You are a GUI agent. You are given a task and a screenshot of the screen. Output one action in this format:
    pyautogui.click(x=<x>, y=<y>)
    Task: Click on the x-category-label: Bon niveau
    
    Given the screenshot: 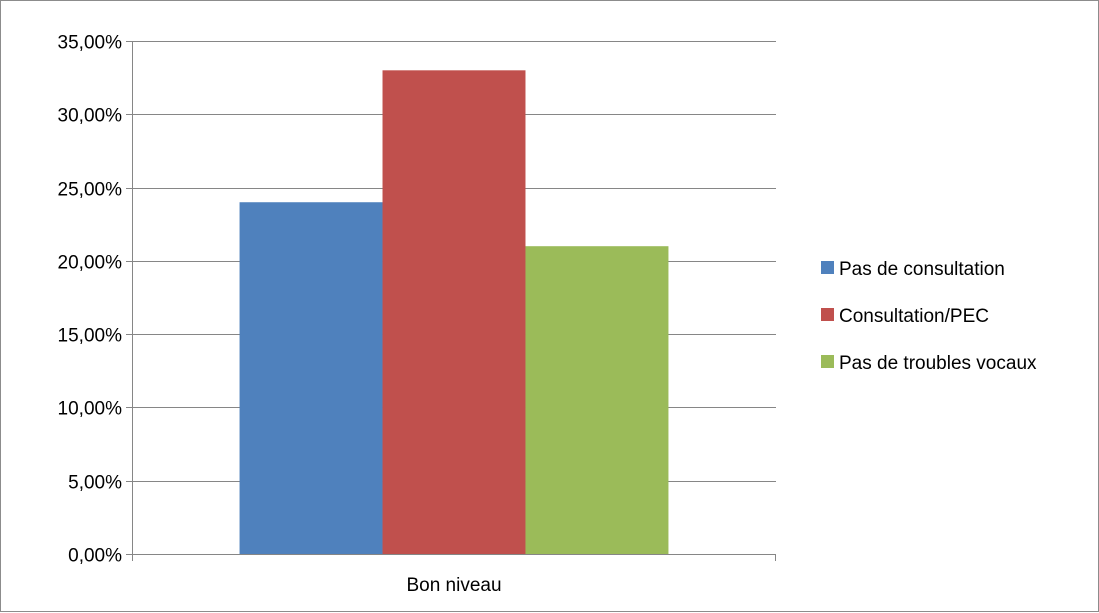 What is the action you would take?
    pyautogui.click(x=453, y=585)
    